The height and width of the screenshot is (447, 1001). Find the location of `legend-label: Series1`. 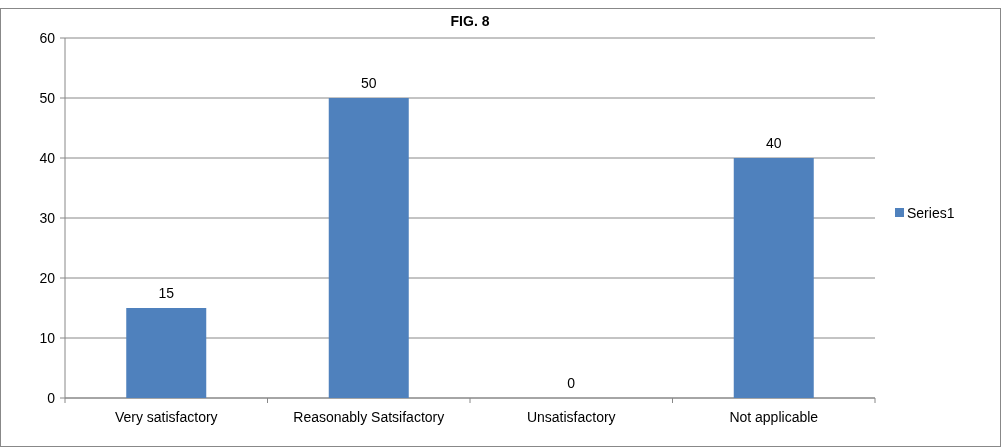

legend-label: Series1 is located at coordinates (931, 213).